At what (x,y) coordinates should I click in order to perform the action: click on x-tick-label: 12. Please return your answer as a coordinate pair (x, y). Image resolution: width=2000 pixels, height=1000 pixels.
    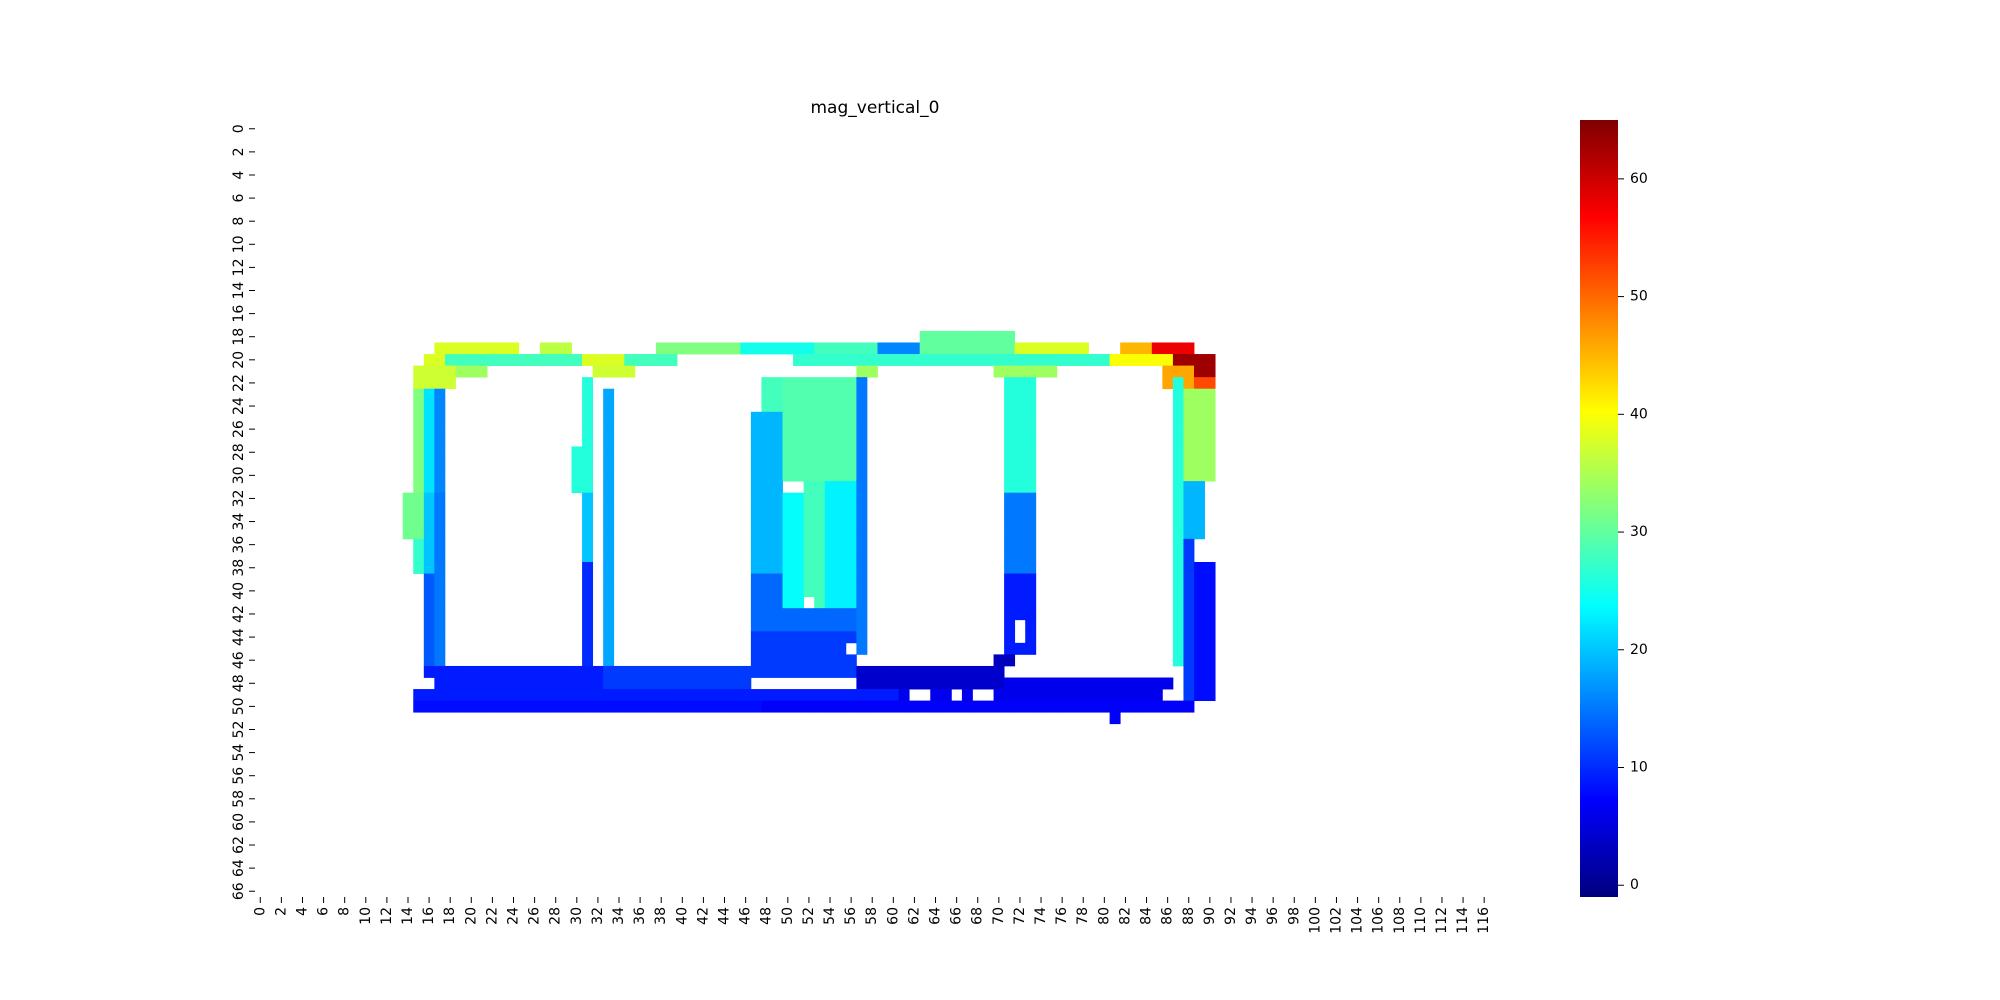
    Looking at the image, I should click on (387, 916).